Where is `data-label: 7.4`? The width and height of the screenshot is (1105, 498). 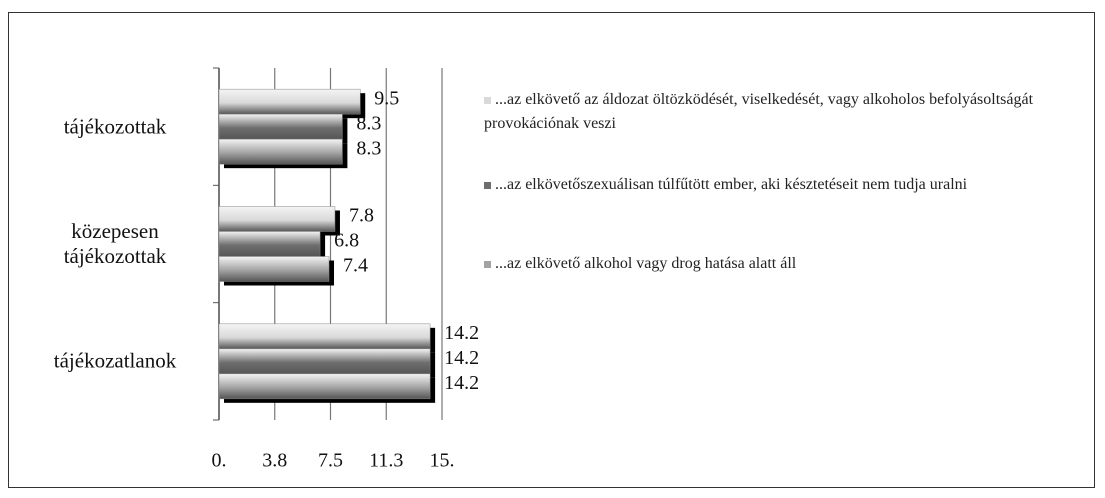 data-label: 7.4 is located at coordinates (355, 266).